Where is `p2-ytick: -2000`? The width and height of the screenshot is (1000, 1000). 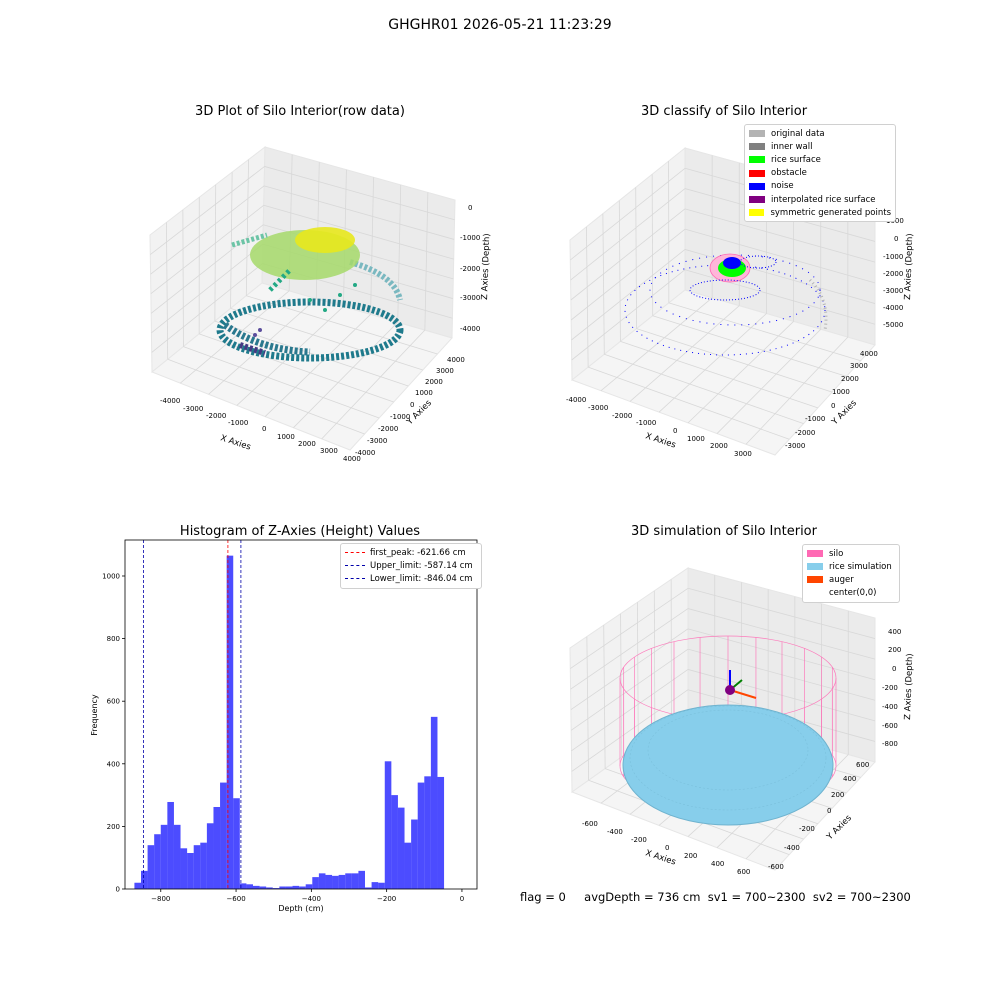
p2-ytick: -2000 is located at coordinates (805, 433).